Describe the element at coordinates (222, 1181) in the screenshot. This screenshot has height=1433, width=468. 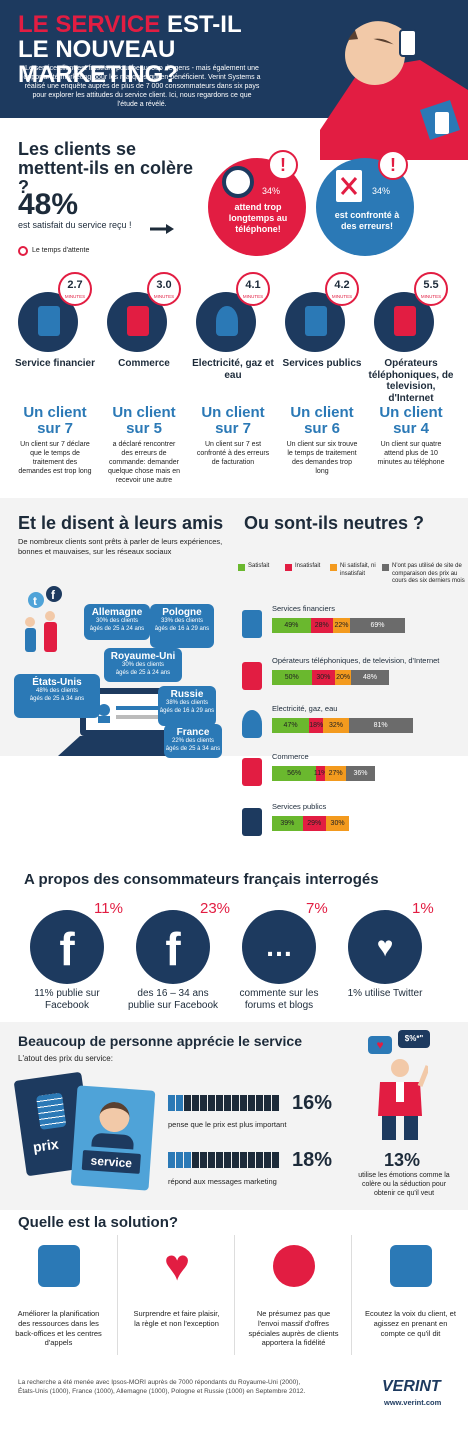
I see `stat-18-label: répond aux messages marketing` at that location.